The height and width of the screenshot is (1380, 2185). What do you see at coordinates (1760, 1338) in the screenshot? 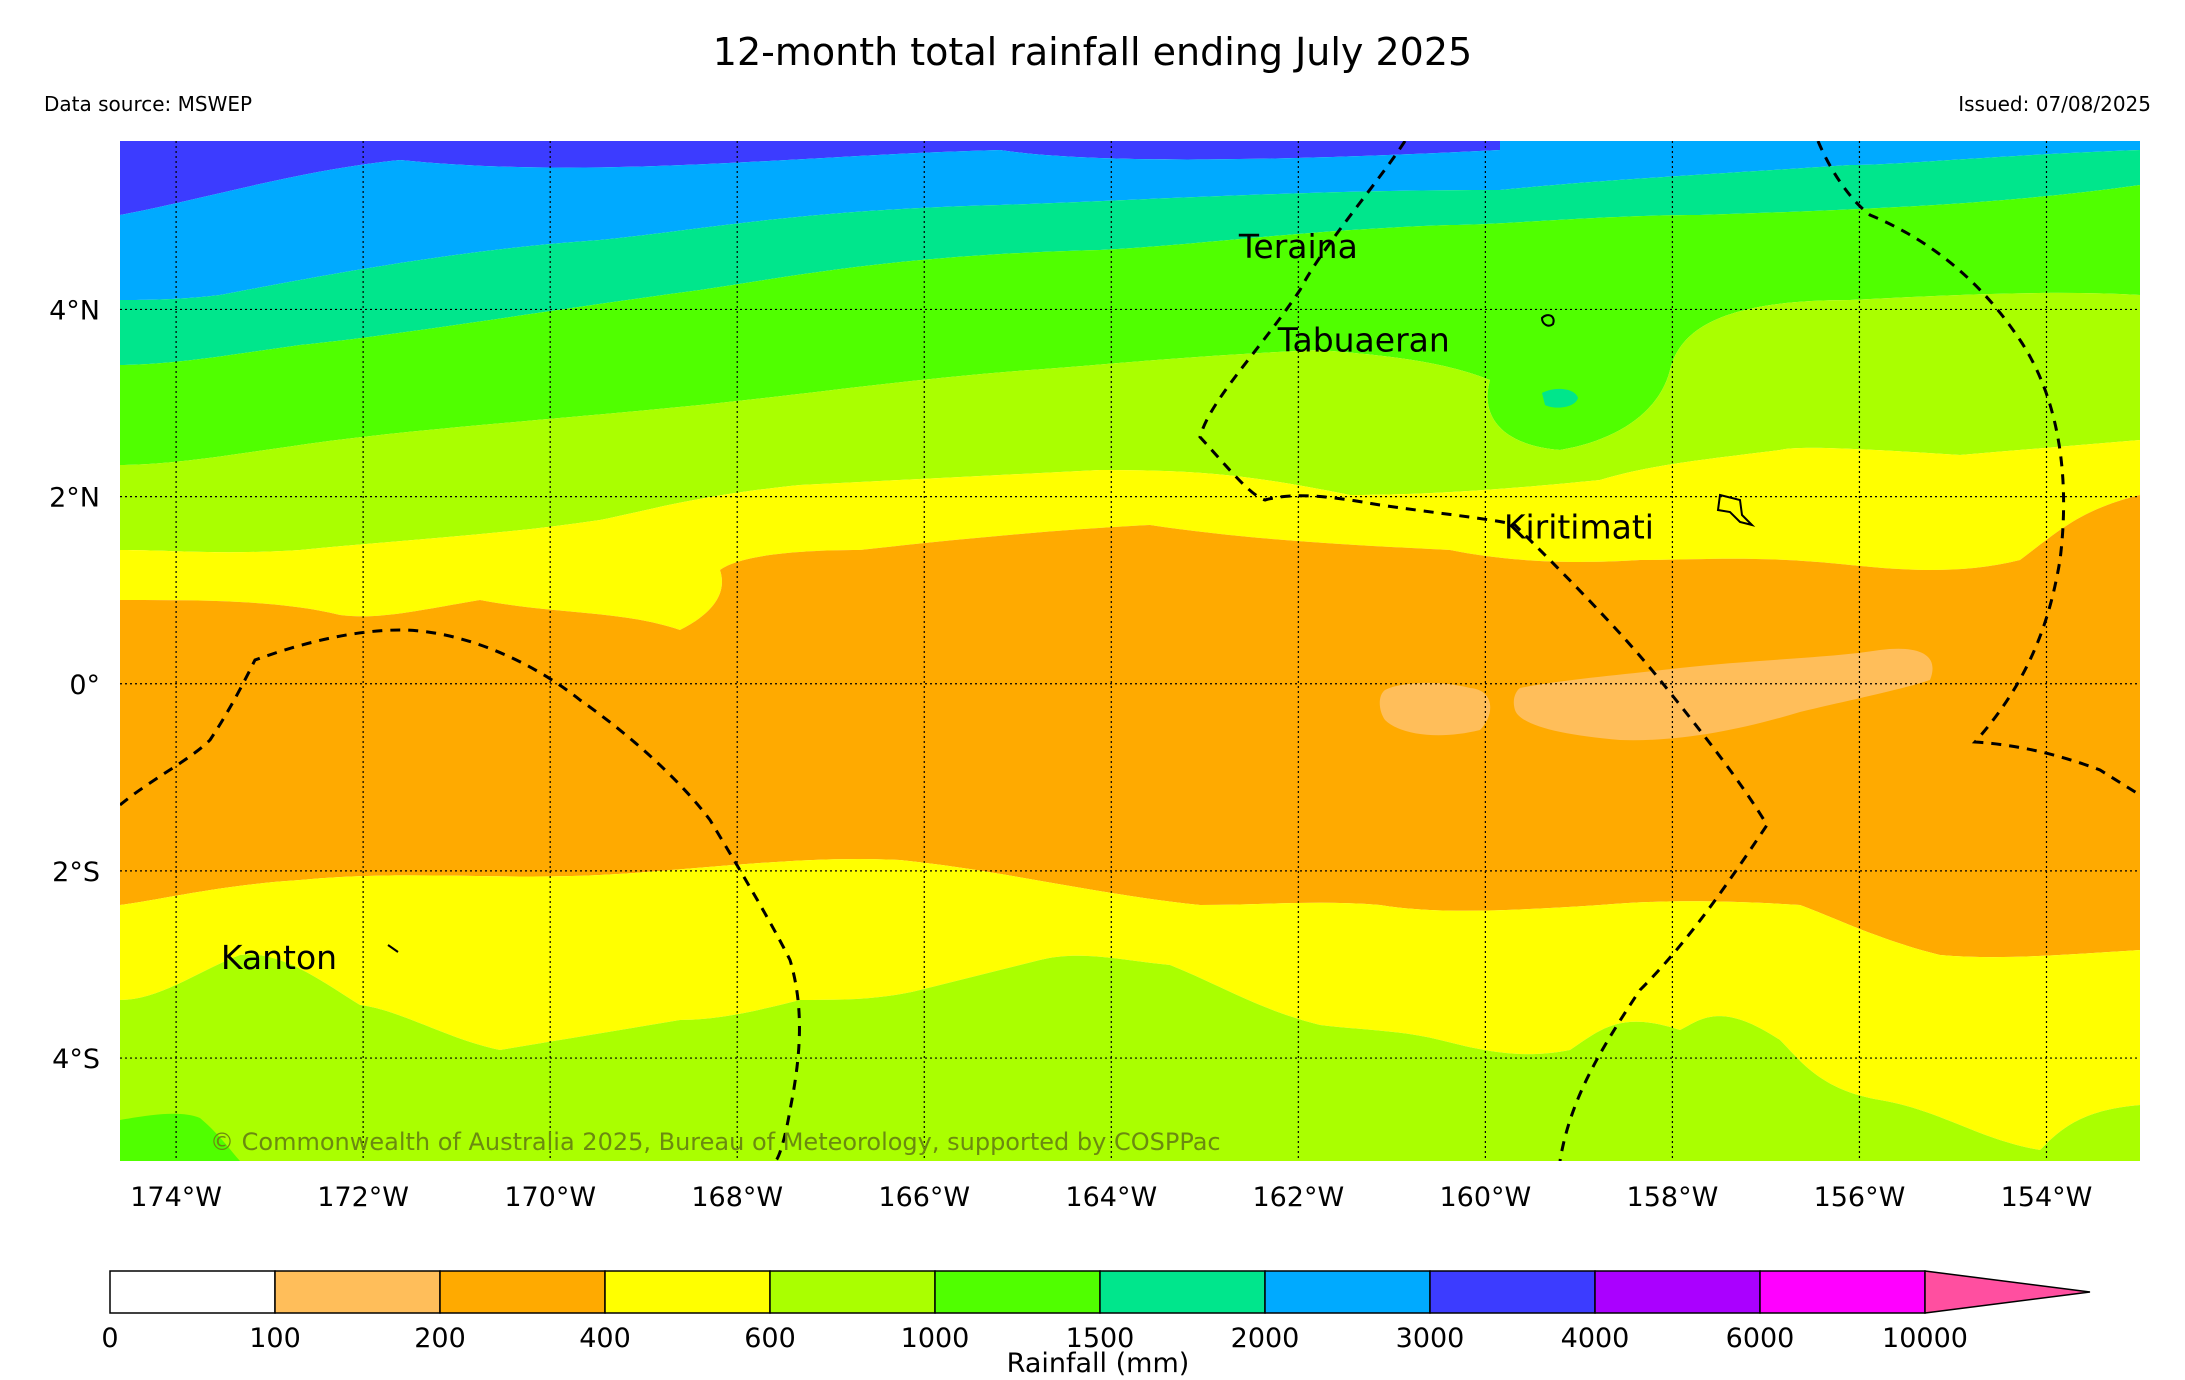
I see `colorbar-tick-label: 6000` at bounding box center [1760, 1338].